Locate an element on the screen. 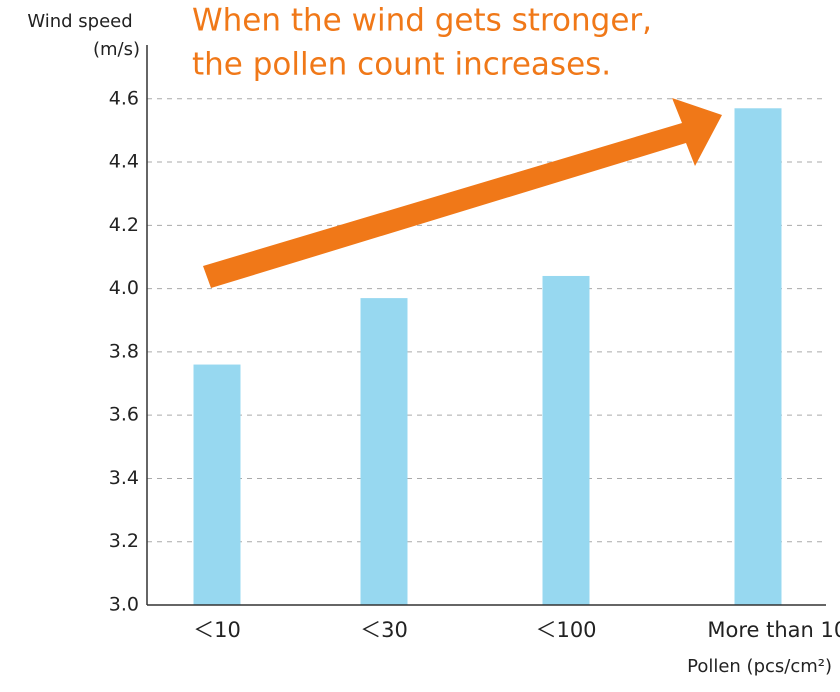 This screenshot has width=840, height=692. x-tick-label: ＜10 is located at coordinates (217, 630).